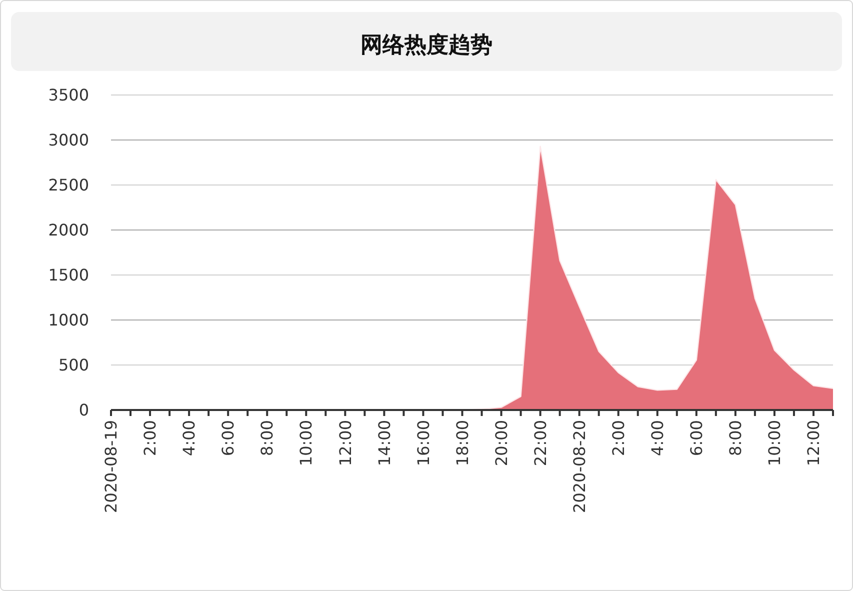 Image resolution: width=853 pixels, height=591 pixels. I want to click on x-tick-label: 16:00, so click(423, 443).